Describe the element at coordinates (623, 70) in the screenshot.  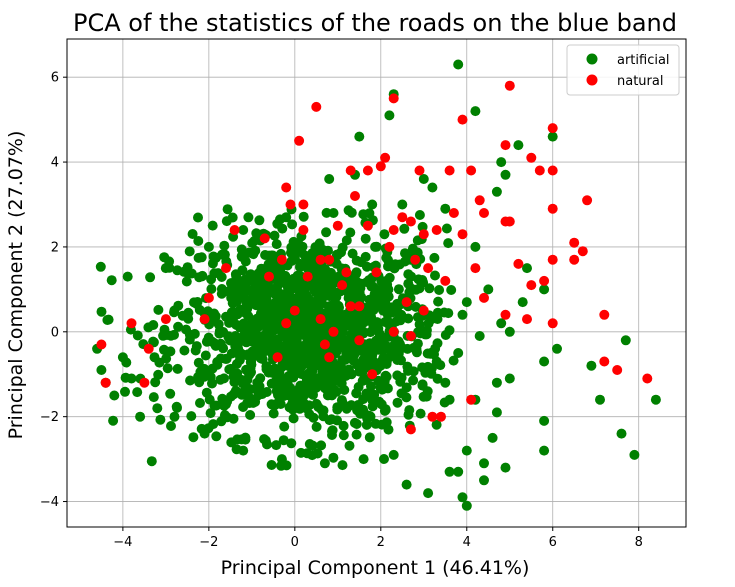
I see `legend: artificial natural` at that location.